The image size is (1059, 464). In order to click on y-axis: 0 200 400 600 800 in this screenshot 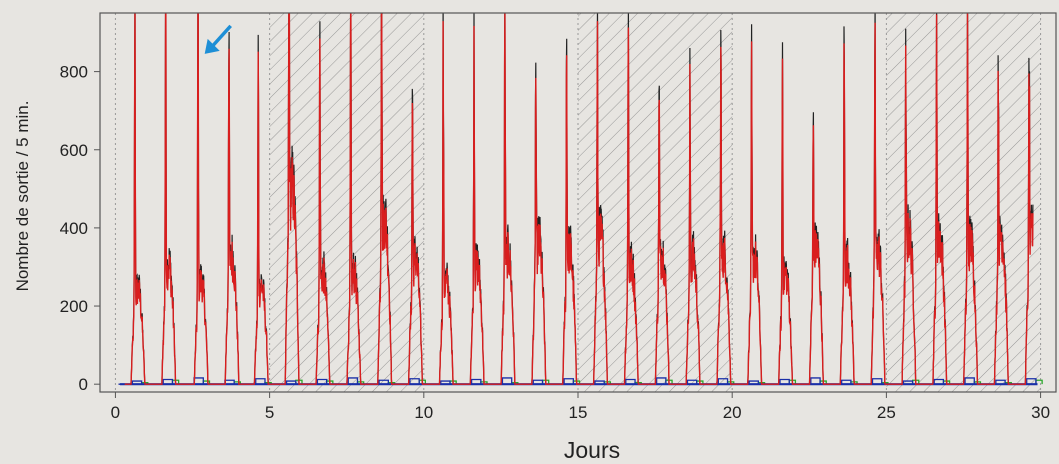, I will do `click(80, 228)`.